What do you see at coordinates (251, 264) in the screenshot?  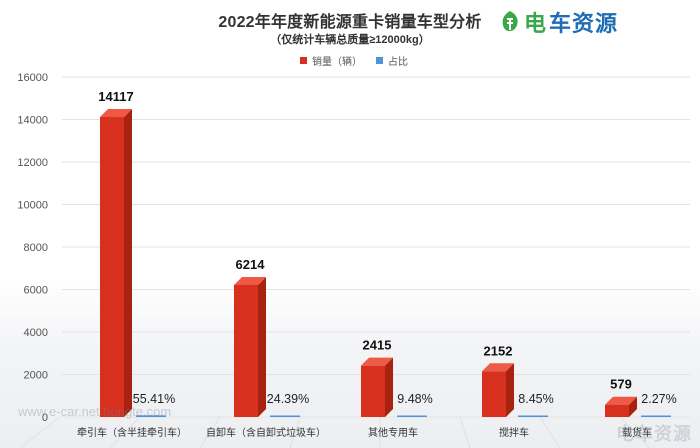 I see `sales-value-label: 6214` at bounding box center [251, 264].